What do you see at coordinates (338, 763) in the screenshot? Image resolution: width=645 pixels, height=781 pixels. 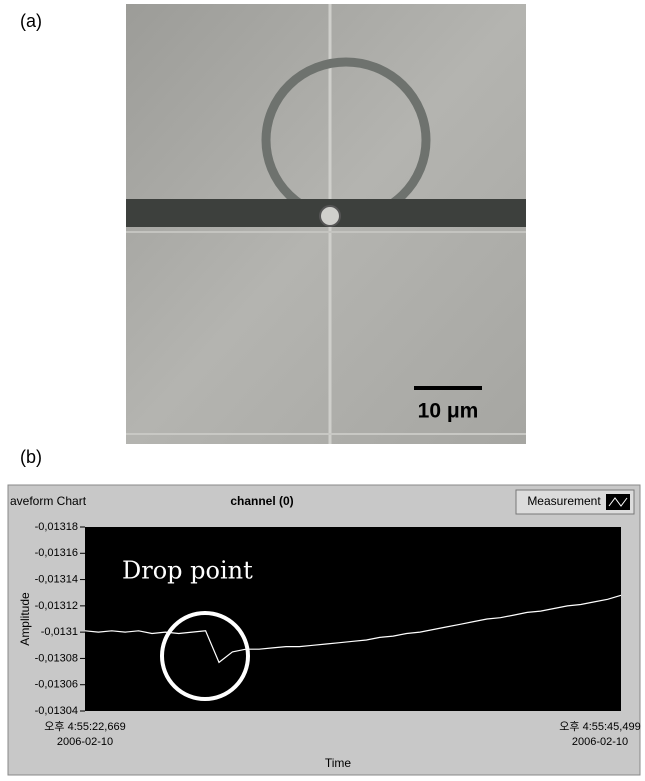 I see `x-axis-label: Time` at bounding box center [338, 763].